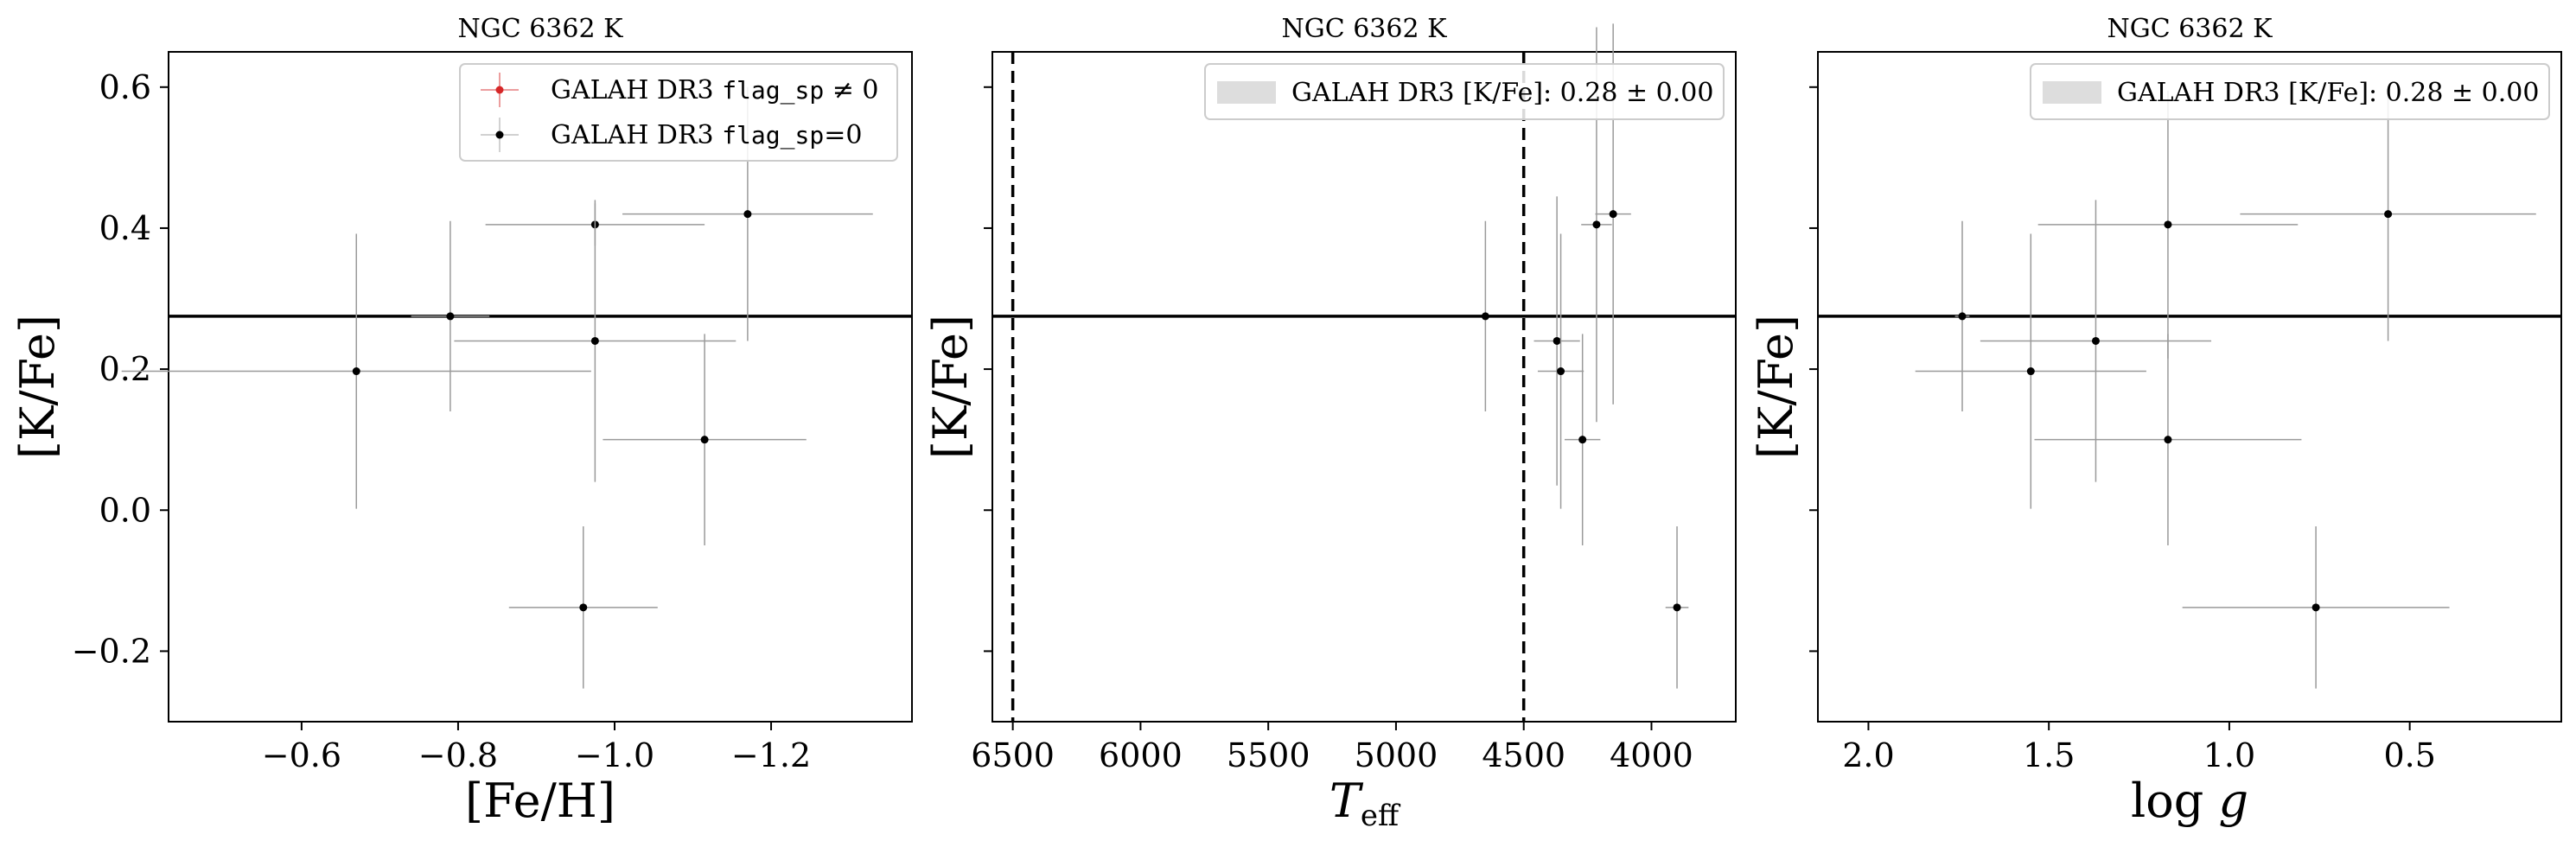  What do you see at coordinates (843, 135) in the screenshot?
I see `legend-label-suffix: =0` at bounding box center [843, 135].